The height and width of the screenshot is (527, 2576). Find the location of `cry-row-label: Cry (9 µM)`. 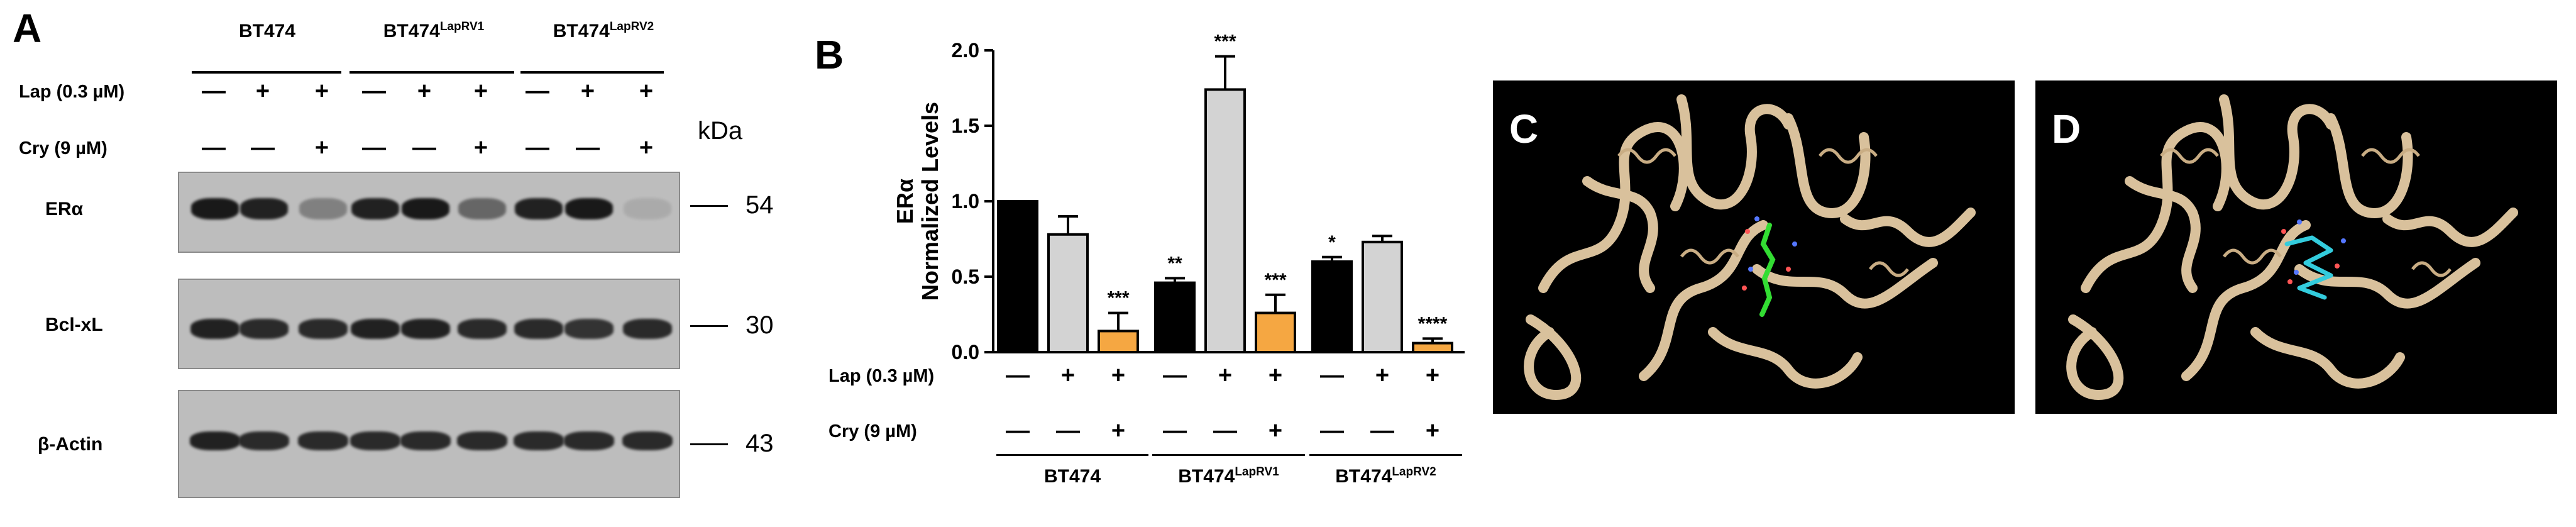

cry-row-label: Cry (9 µM) is located at coordinates (63, 148).